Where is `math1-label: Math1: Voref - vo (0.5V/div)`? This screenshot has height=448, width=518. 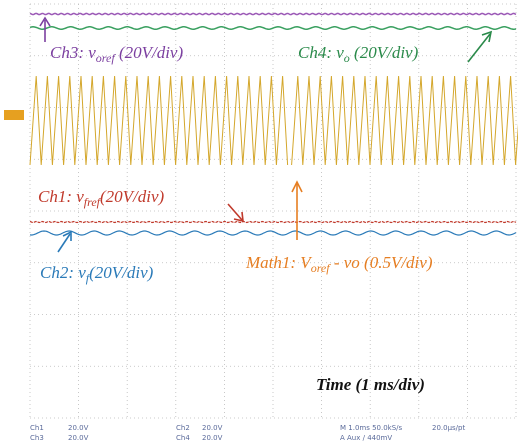 math1-label: Math1: Voref - vo (0.5V/div) is located at coordinates (339, 264).